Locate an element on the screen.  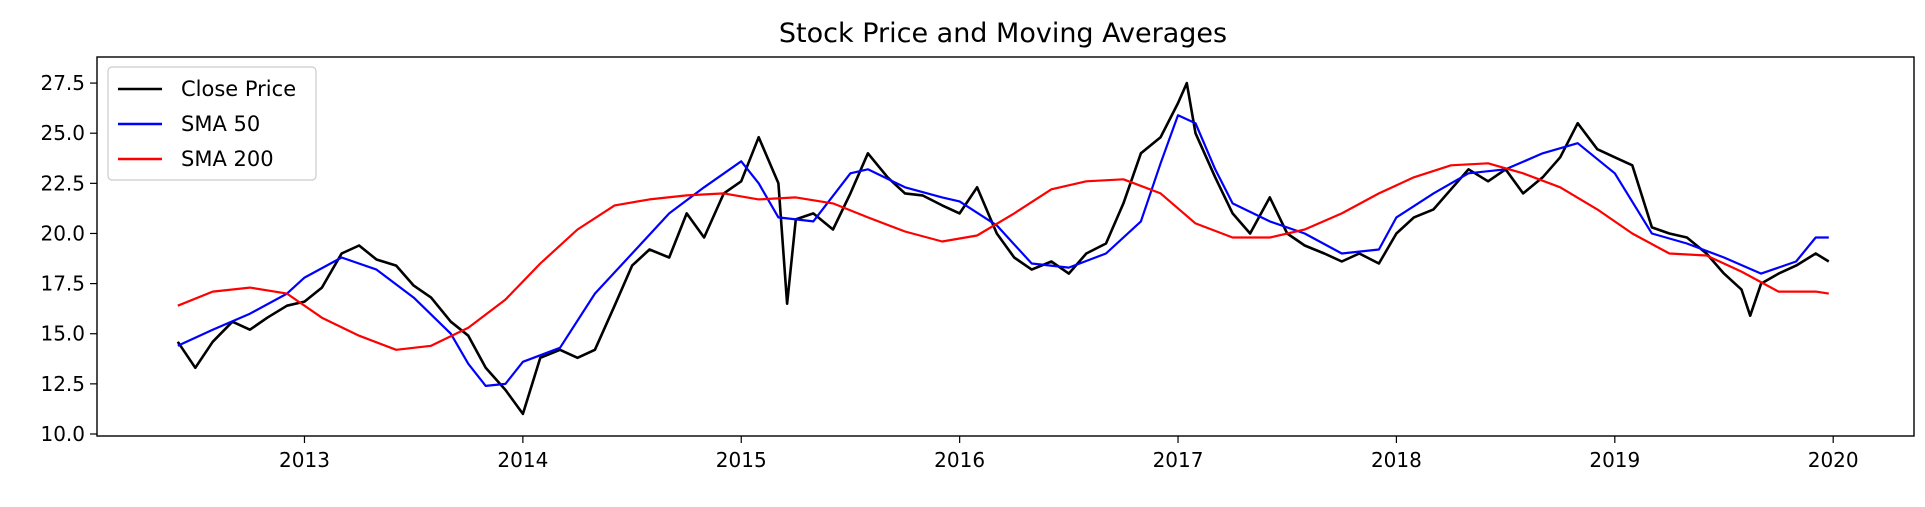
y-tick-label: 22.5 is located at coordinates (62, 183).